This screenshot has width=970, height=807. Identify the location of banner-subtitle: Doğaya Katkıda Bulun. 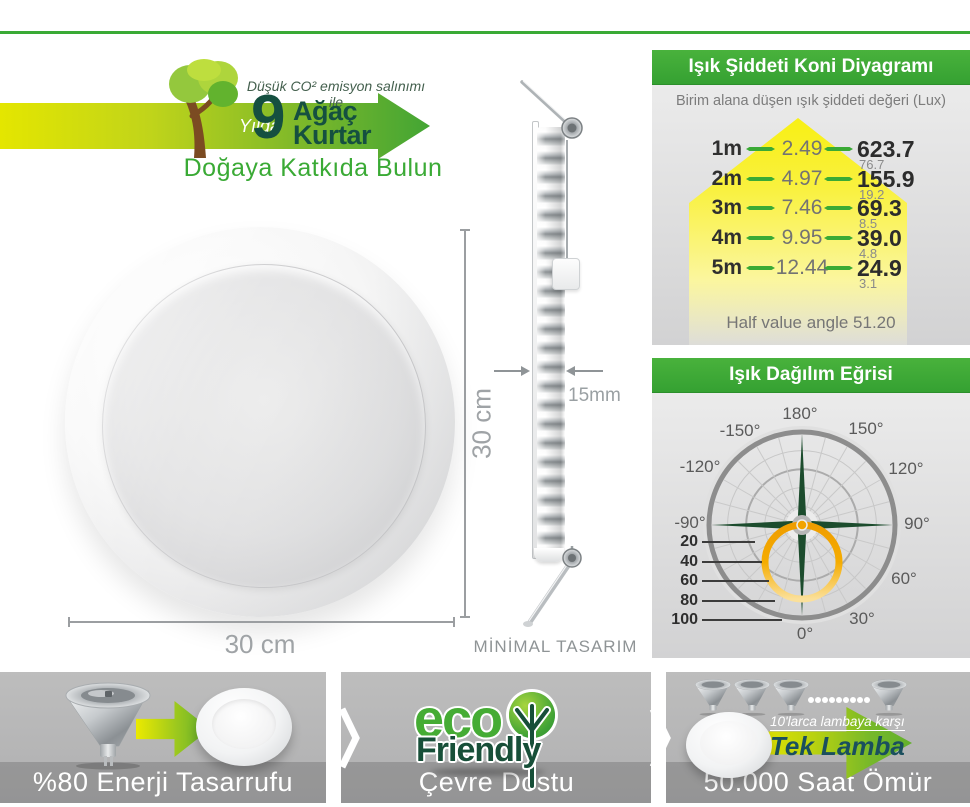
(313, 168).